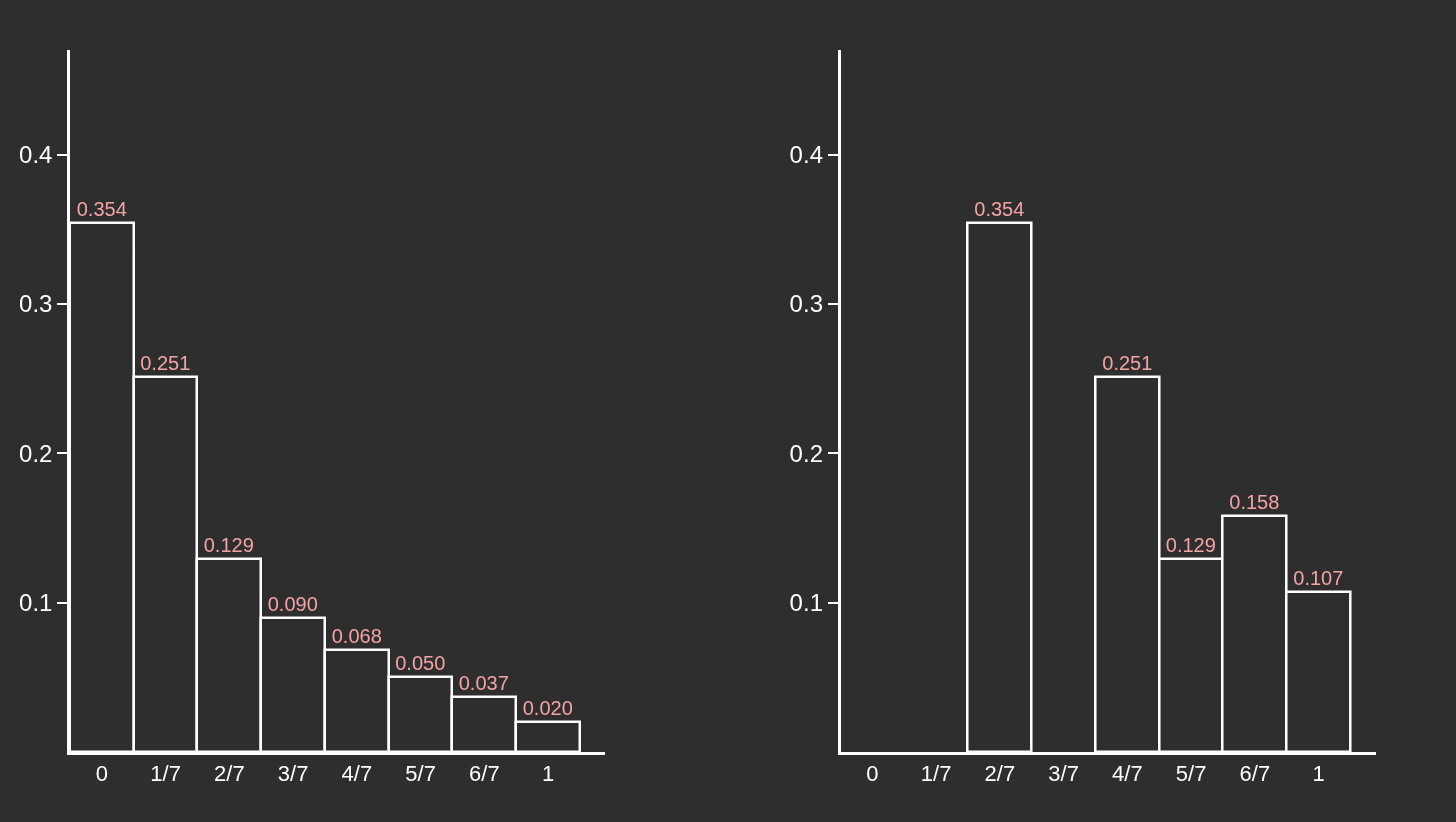 The image size is (1456, 822). Describe the element at coordinates (483, 682) in the screenshot. I see `data-label: 0.037` at that location.